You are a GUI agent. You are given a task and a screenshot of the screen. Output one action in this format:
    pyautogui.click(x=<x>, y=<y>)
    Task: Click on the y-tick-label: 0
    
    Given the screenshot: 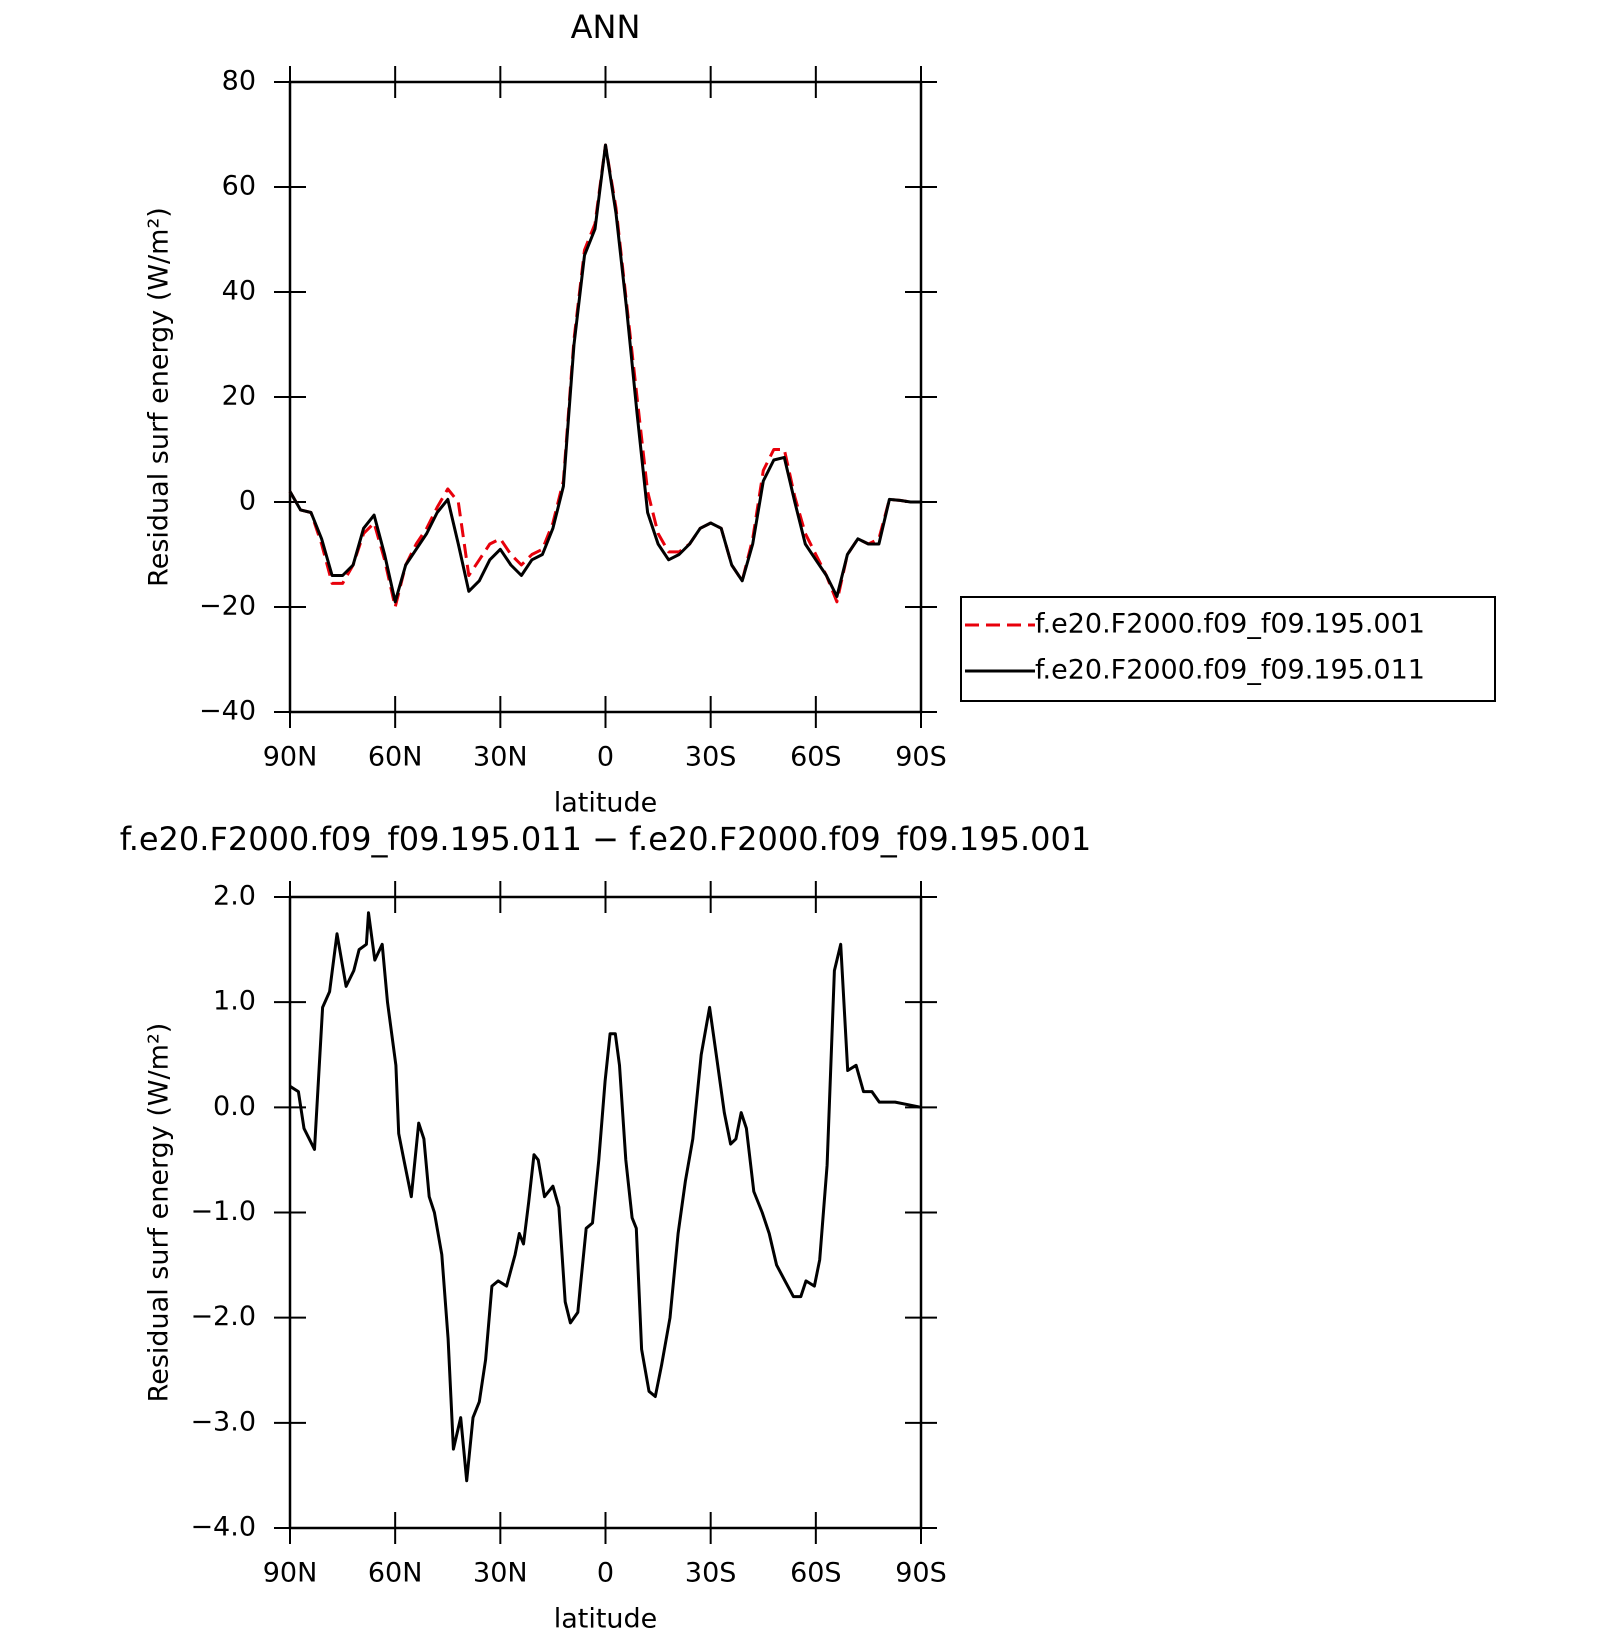 What is the action you would take?
    pyautogui.click(x=247, y=501)
    